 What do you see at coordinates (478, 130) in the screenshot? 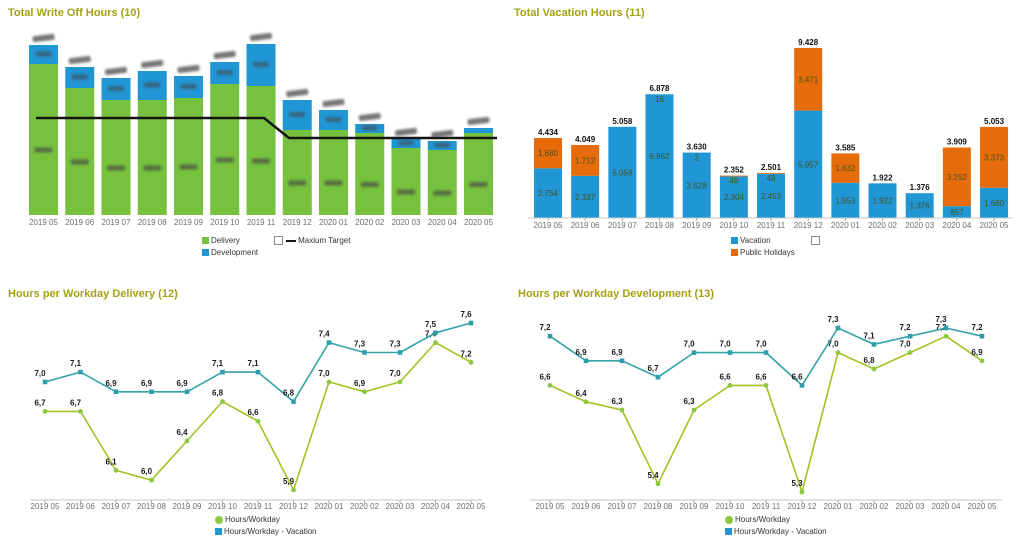
I see `development-bar-segment` at bounding box center [478, 130].